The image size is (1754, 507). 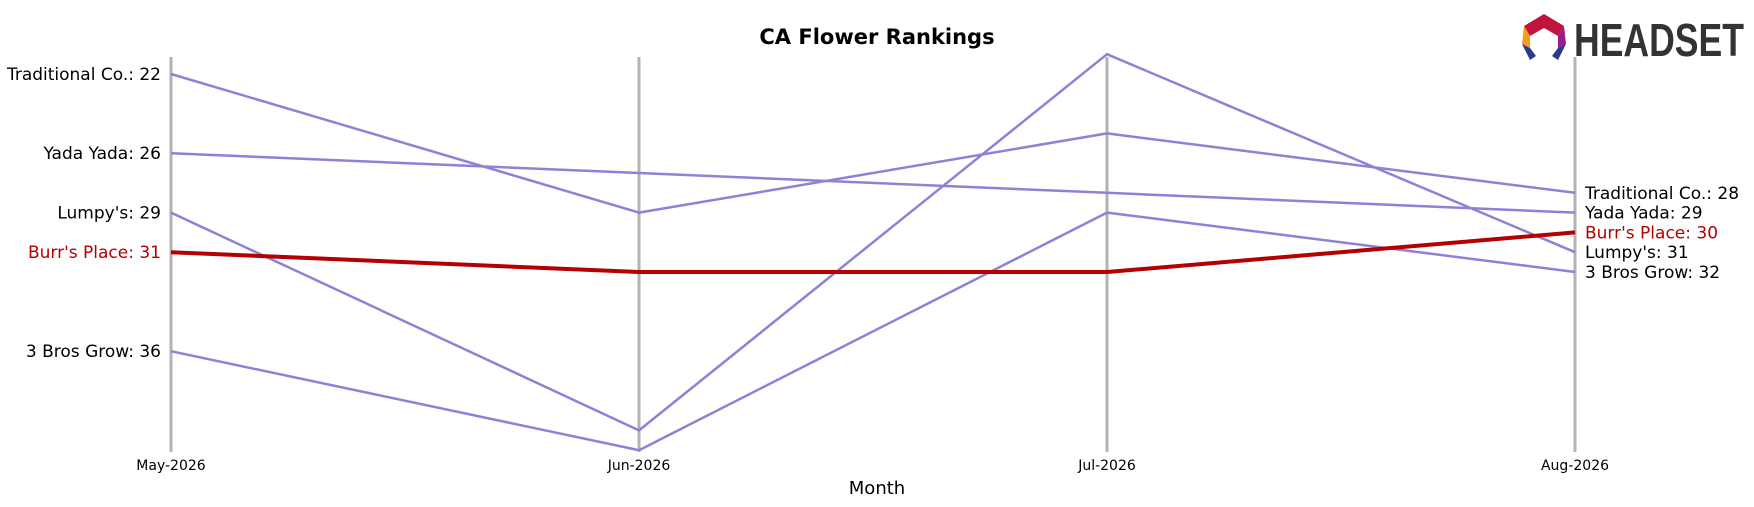 I want to click on x-tick-label: Jun-2026, so click(x=639, y=466).